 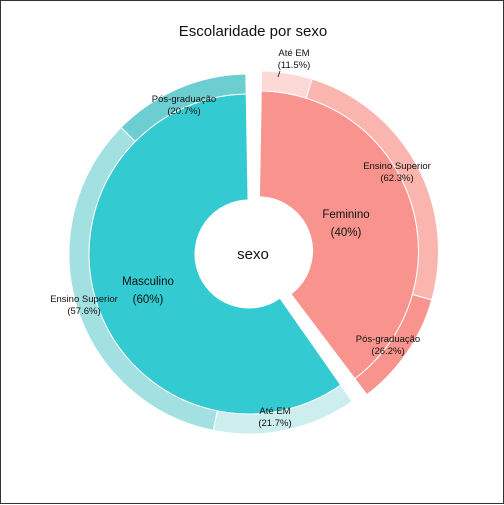 I want to click on outer-label-feminino-pos-graduacao: Pós-graduação, so click(x=388, y=339).